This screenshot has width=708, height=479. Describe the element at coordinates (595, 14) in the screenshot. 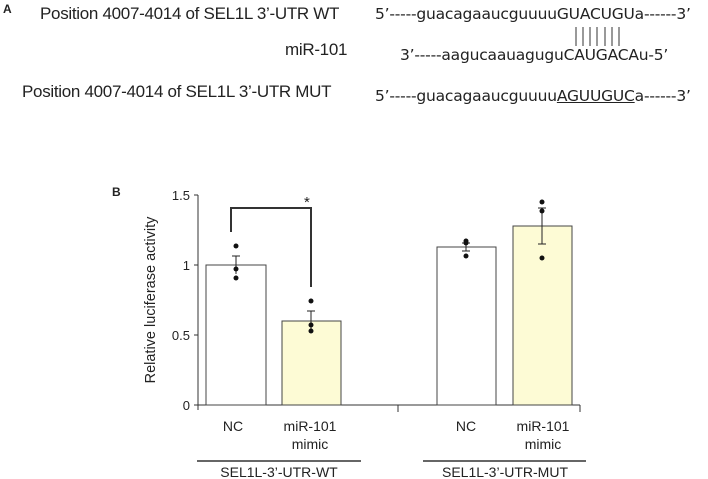

I see `wt-seq-site: GUACUGU` at that location.